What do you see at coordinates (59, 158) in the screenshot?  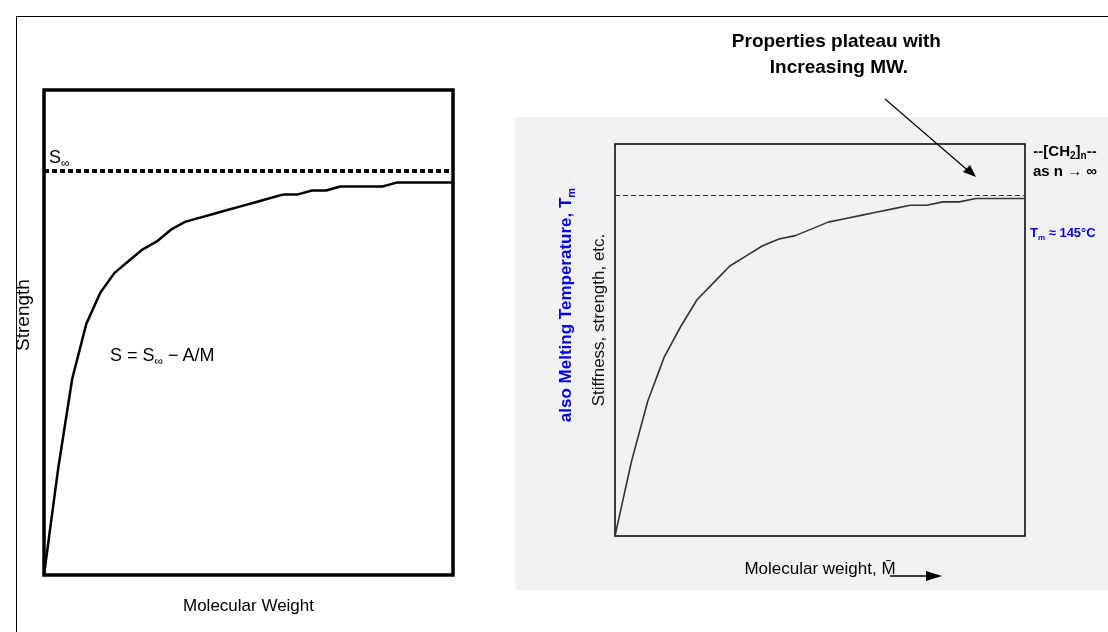 I see `ref-line-label: S∞` at bounding box center [59, 158].